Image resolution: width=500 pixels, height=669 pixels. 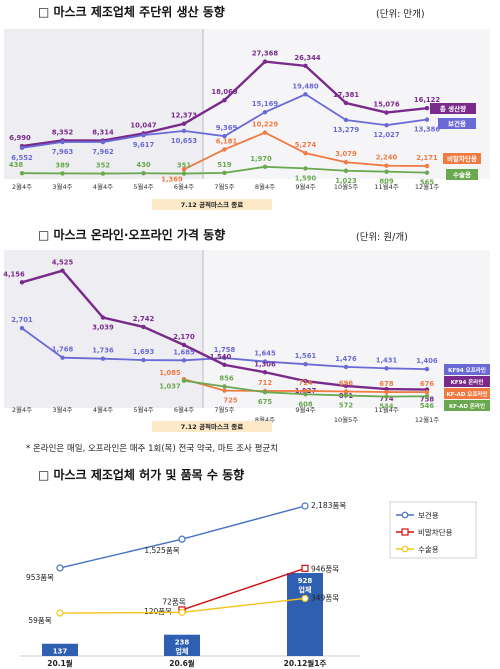 I want to click on data-label-health: 10,653, so click(x=184, y=141).